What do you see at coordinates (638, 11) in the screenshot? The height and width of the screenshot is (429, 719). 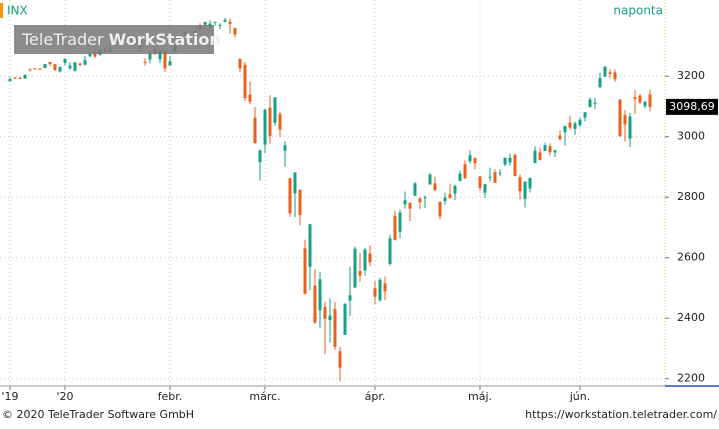 I see `period-label: naponta` at bounding box center [638, 11].